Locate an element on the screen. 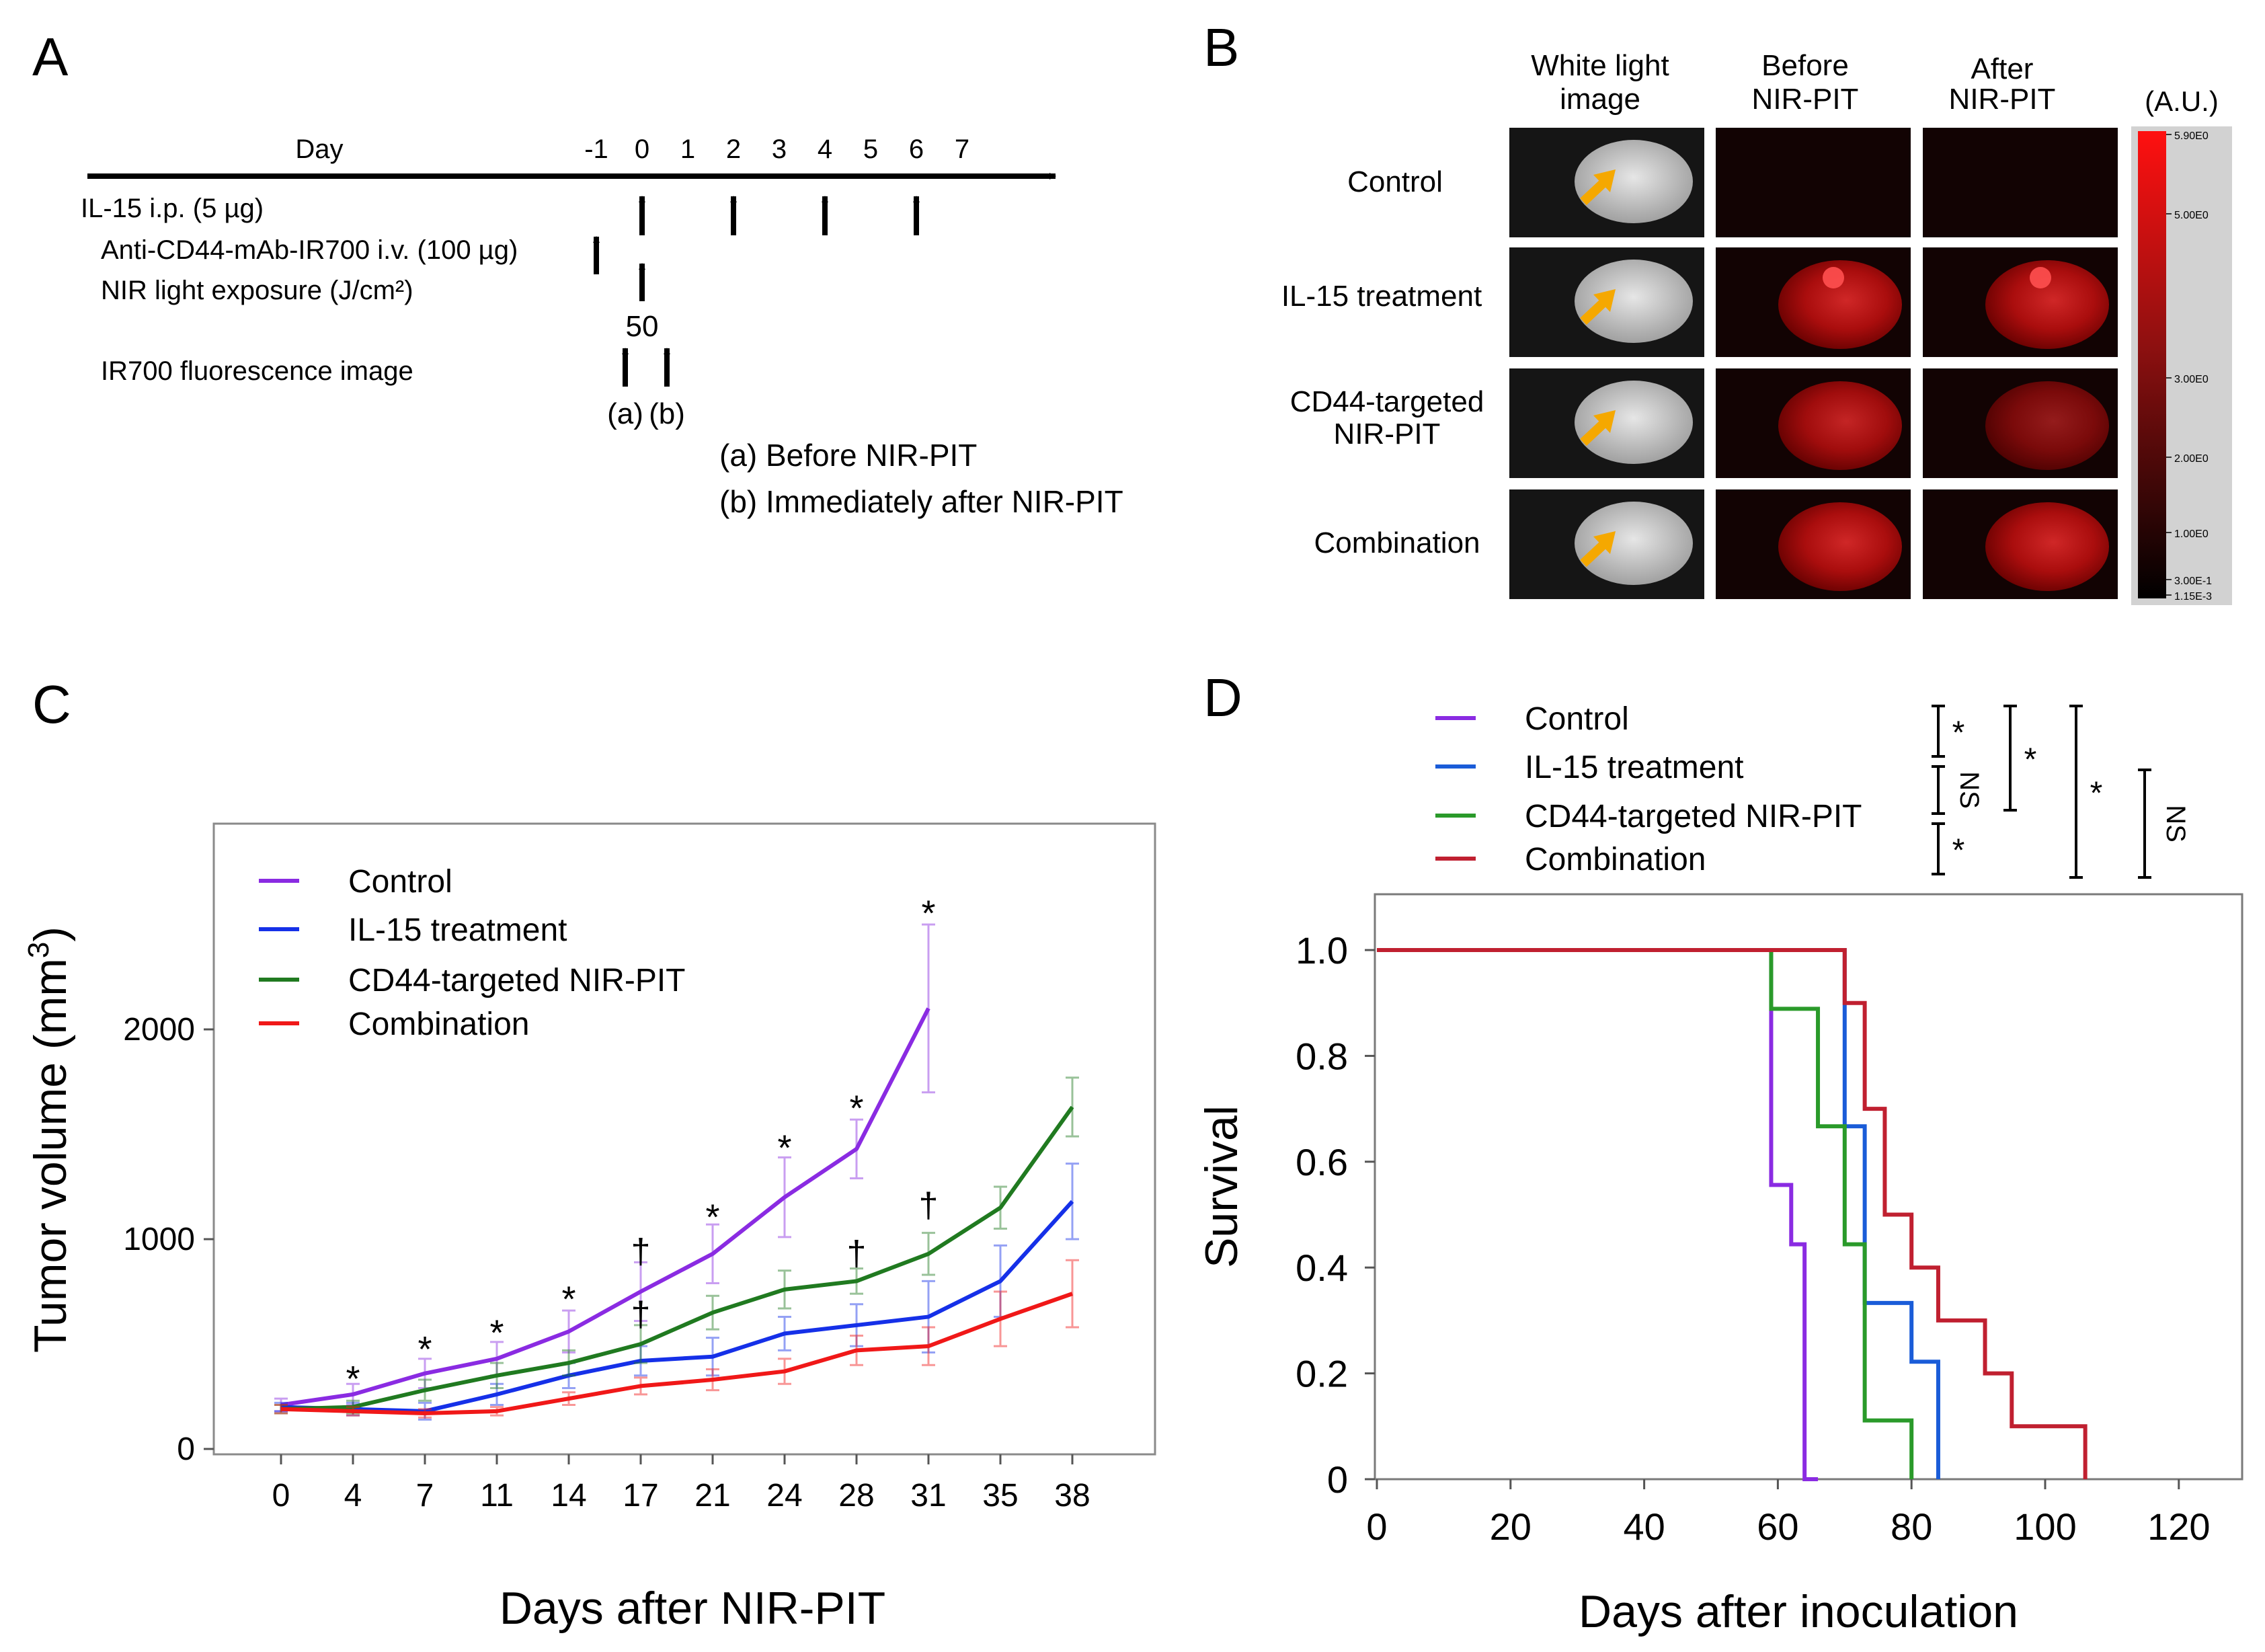  tumor-arrow-head-r2 is located at coordinates (1604, 421).